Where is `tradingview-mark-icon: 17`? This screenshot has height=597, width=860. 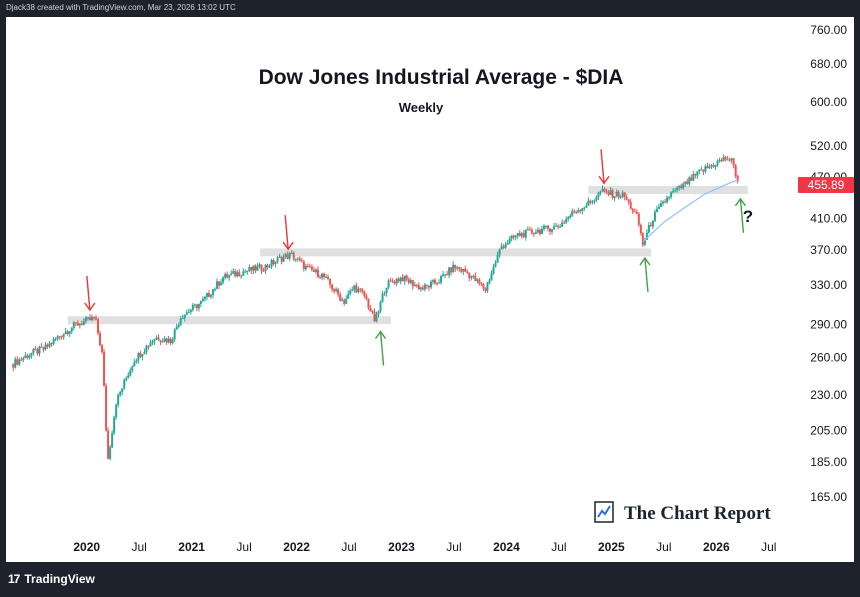
tradingview-mark-icon: 17 is located at coordinates (14, 579).